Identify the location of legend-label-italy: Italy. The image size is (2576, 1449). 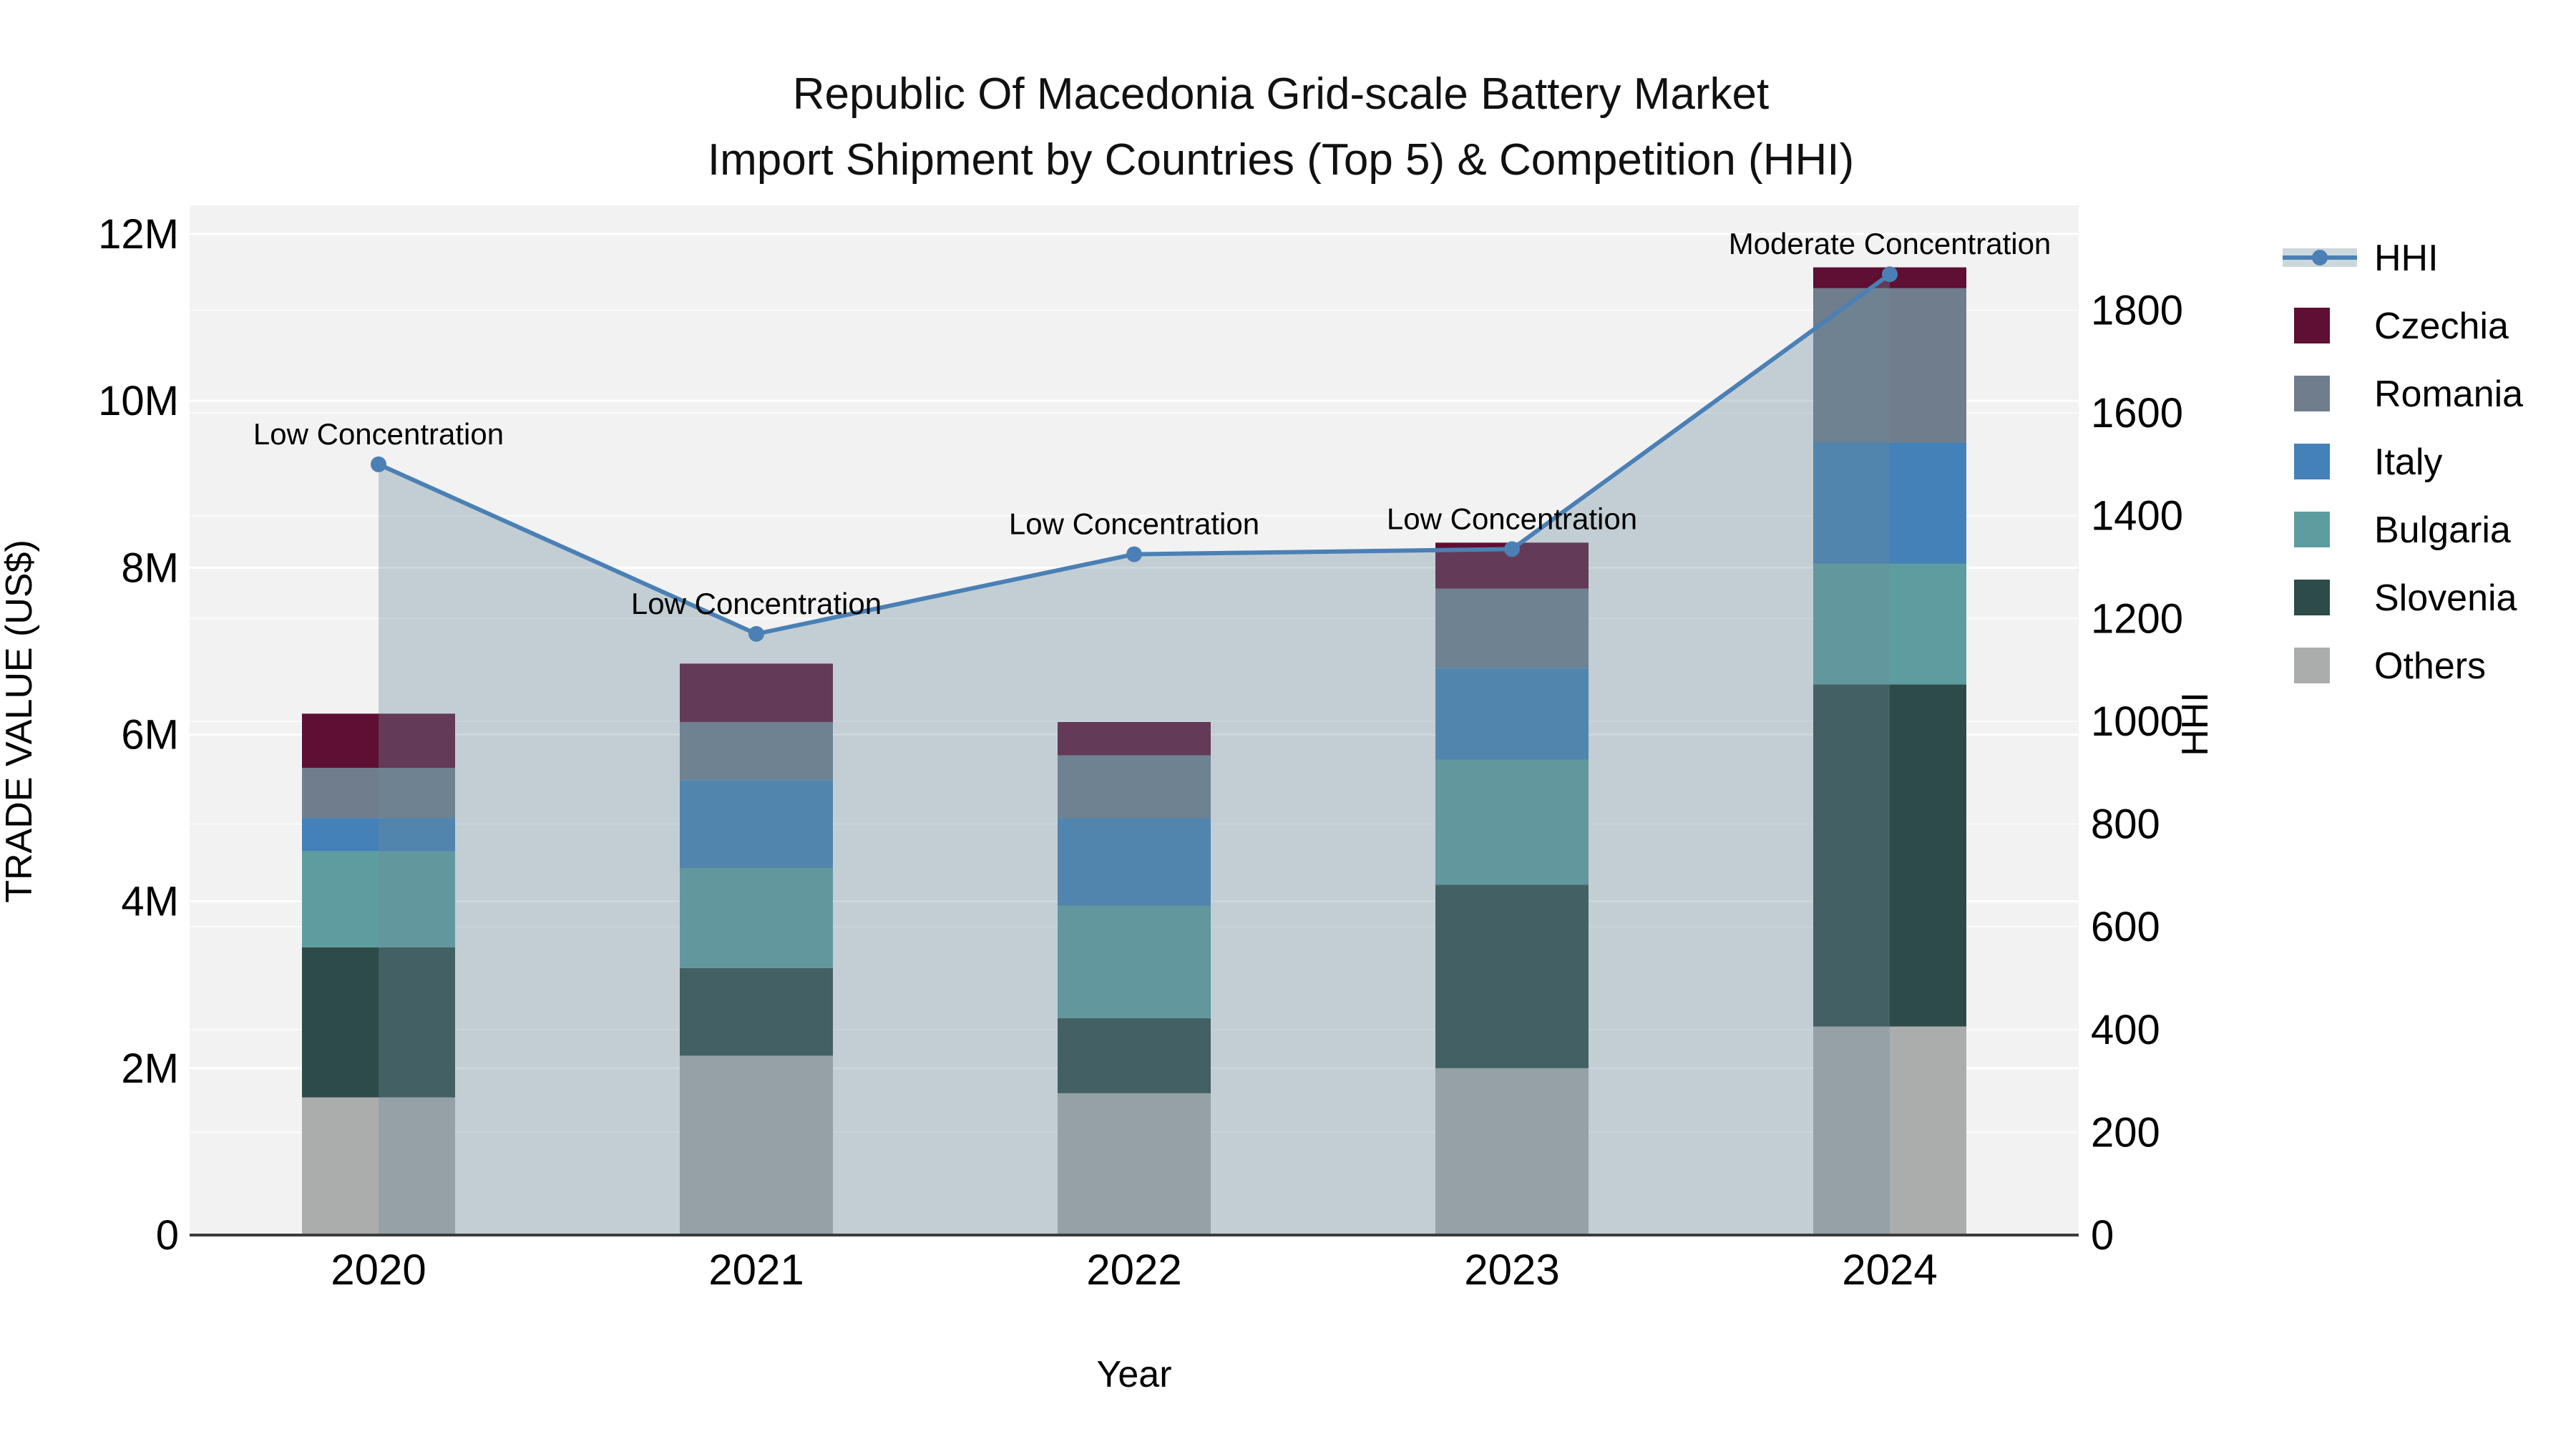
(2408, 462).